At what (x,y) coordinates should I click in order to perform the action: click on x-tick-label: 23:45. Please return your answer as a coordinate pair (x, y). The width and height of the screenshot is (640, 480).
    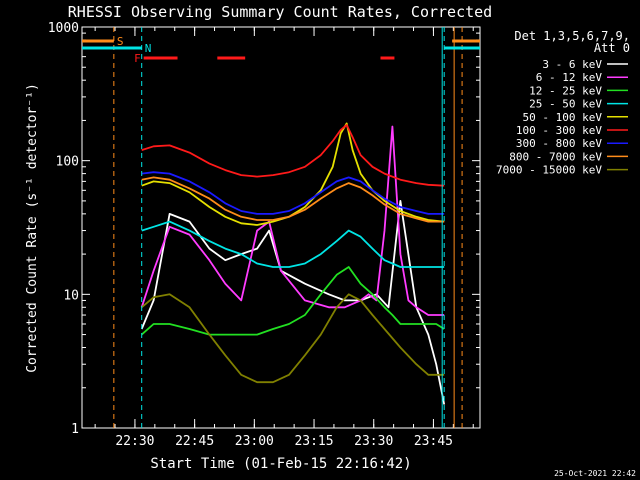
    Looking at the image, I should click on (433, 441).